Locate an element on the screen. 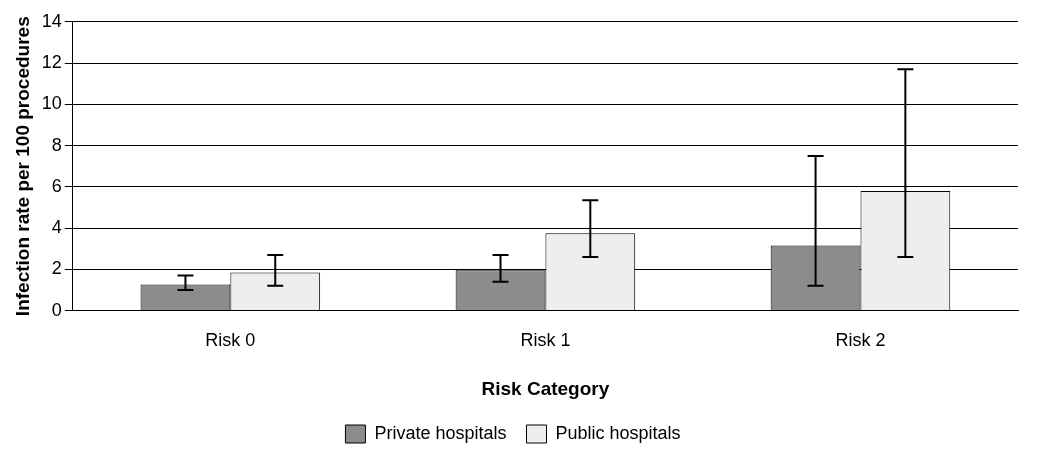 The image size is (1039, 461). y-tick-label: 14 is located at coordinates (51, 20).